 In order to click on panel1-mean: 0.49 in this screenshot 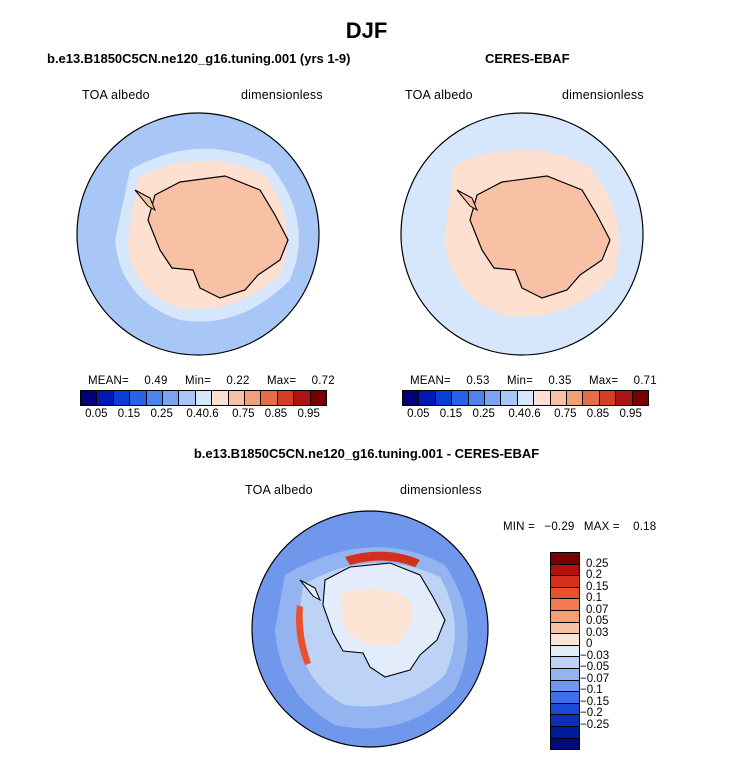, I will do `click(156, 381)`.